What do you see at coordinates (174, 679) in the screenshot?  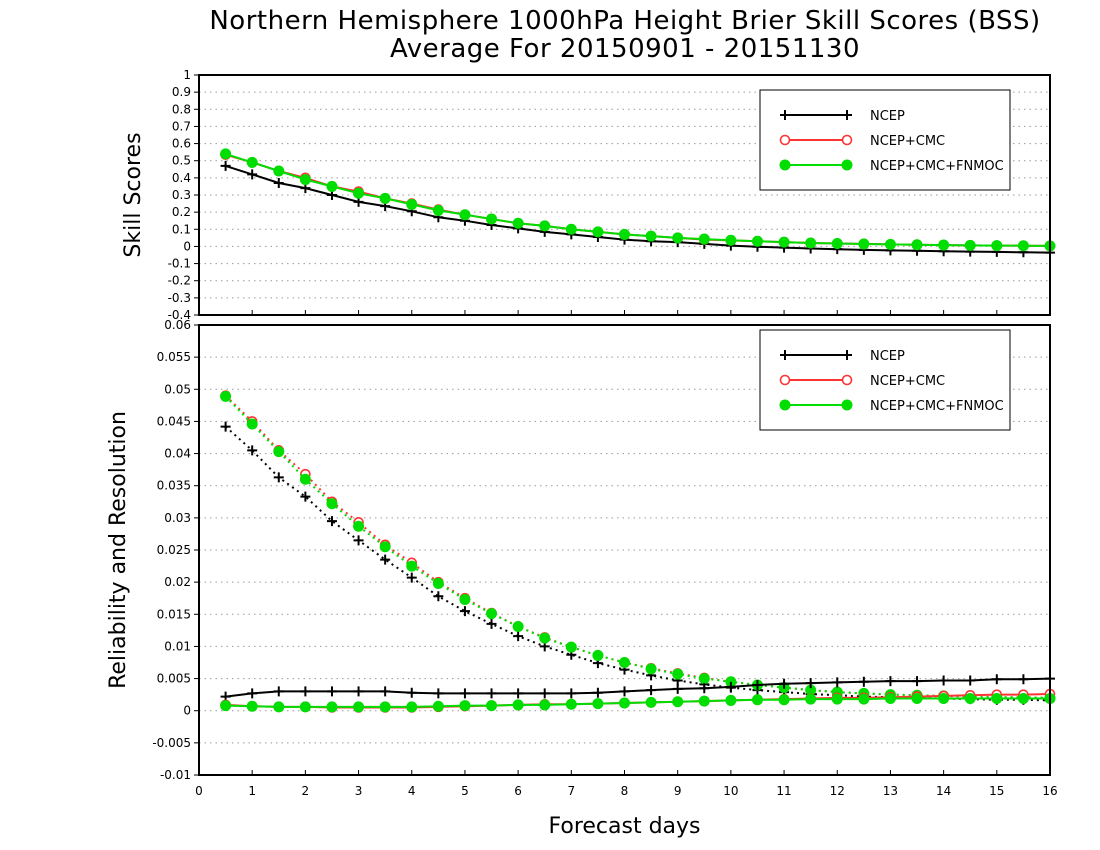 I see `y-tick-label: 0.005` at bounding box center [174, 679].